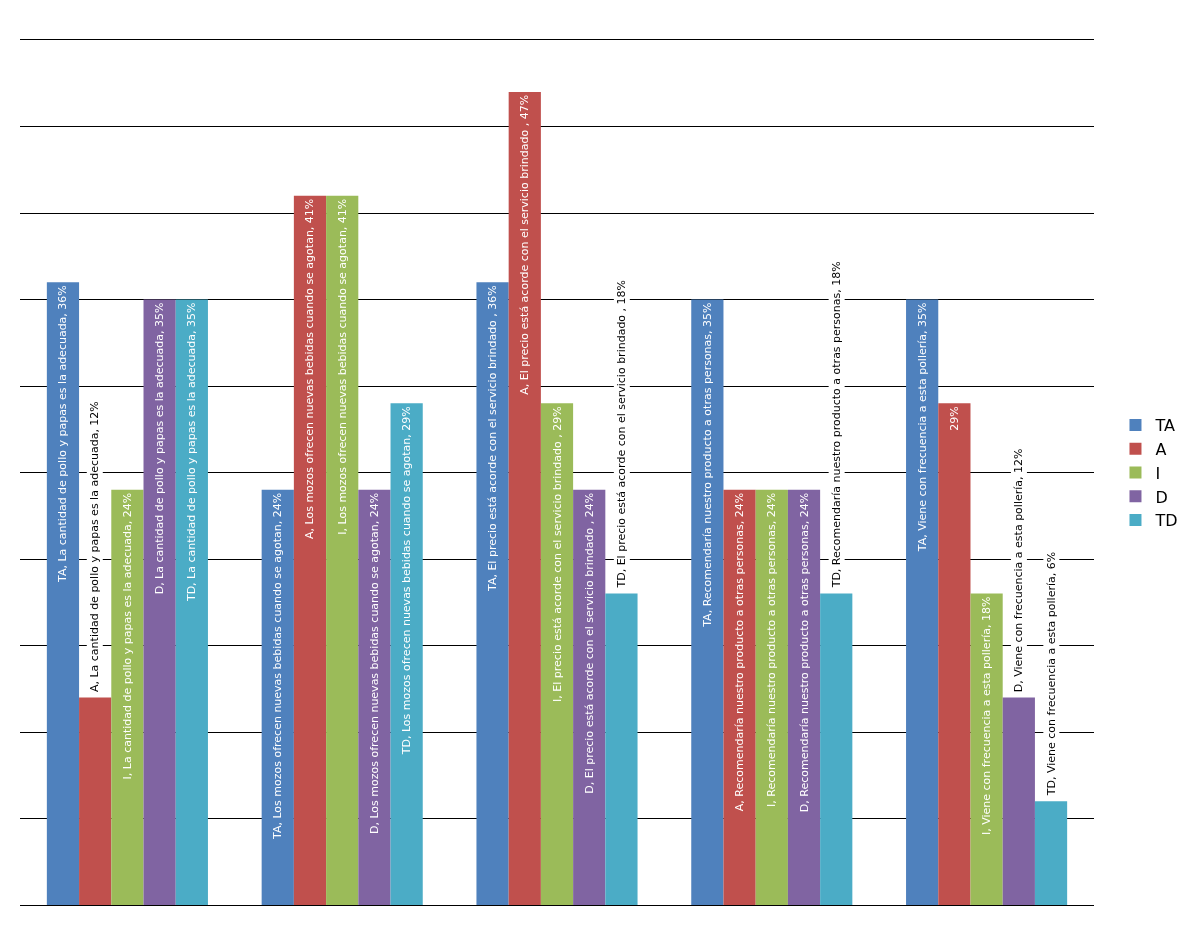 Image resolution: width=1196 pixels, height=945 pixels. What do you see at coordinates (1166, 521) in the screenshot?
I see `legend-label: TD` at bounding box center [1166, 521].